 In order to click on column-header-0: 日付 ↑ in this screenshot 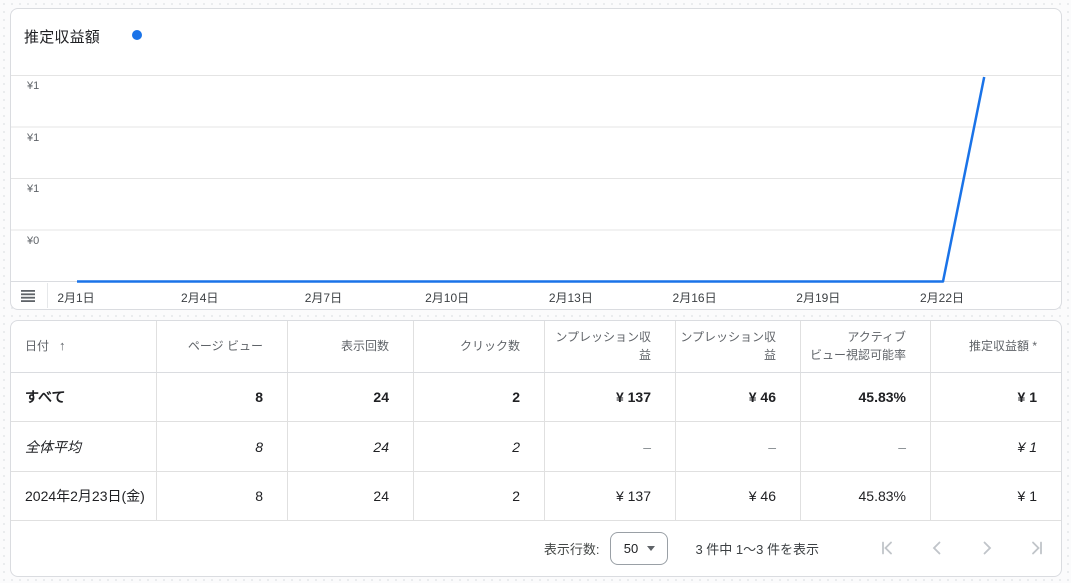, I will do `click(83, 346)`.